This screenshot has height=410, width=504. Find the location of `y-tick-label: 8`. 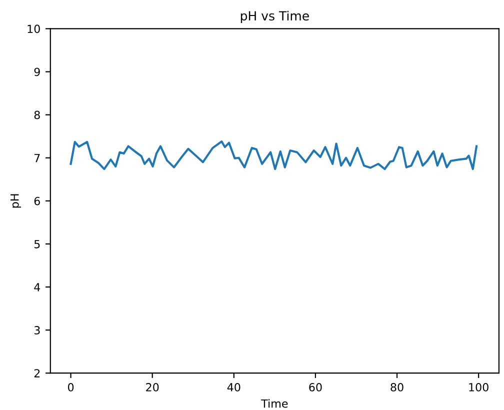

y-tick-label: 8 is located at coordinates (37, 115).